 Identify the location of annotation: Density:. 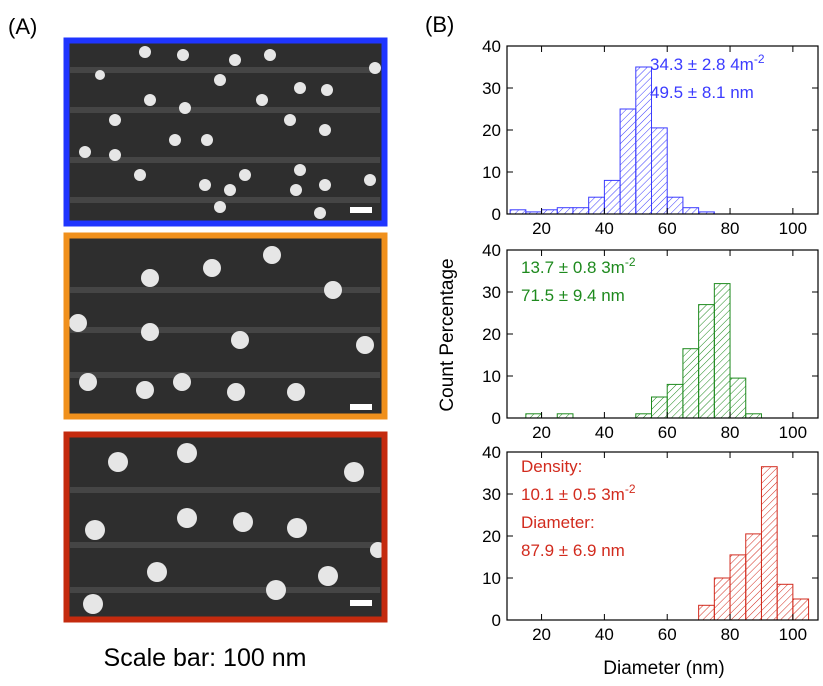
(551, 466).